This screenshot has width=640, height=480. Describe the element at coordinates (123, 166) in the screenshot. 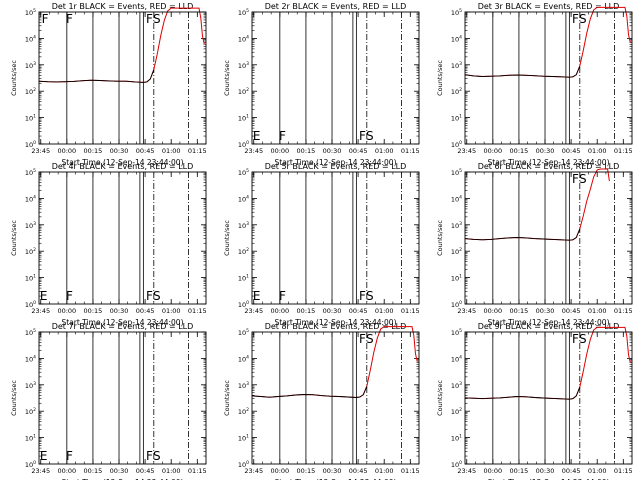

I see `panel-title: Det 4r BLACK = Events, RED = LLD` at that location.